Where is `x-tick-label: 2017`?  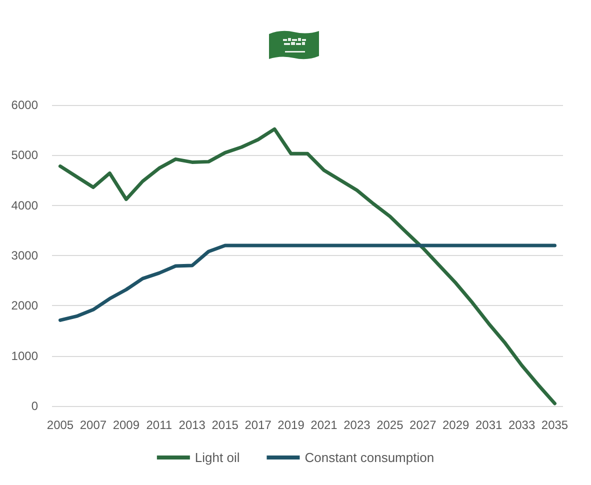
x-tick-label: 2017 is located at coordinates (258, 425).